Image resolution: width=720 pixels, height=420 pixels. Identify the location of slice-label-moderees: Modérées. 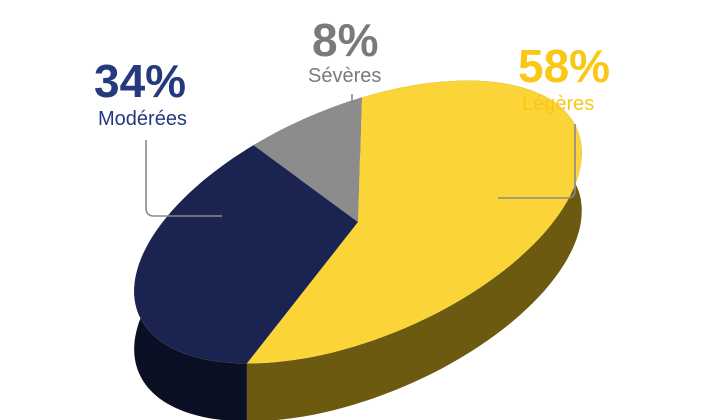
(142, 119).